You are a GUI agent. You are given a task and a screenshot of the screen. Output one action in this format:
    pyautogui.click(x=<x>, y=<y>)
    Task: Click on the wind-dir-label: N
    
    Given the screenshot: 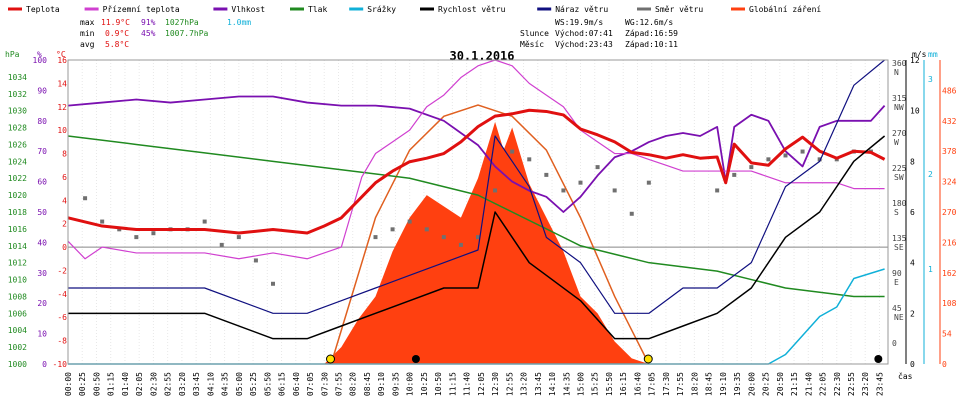 What is the action you would take?
    pyautogui.click(x=896, y=72)
    